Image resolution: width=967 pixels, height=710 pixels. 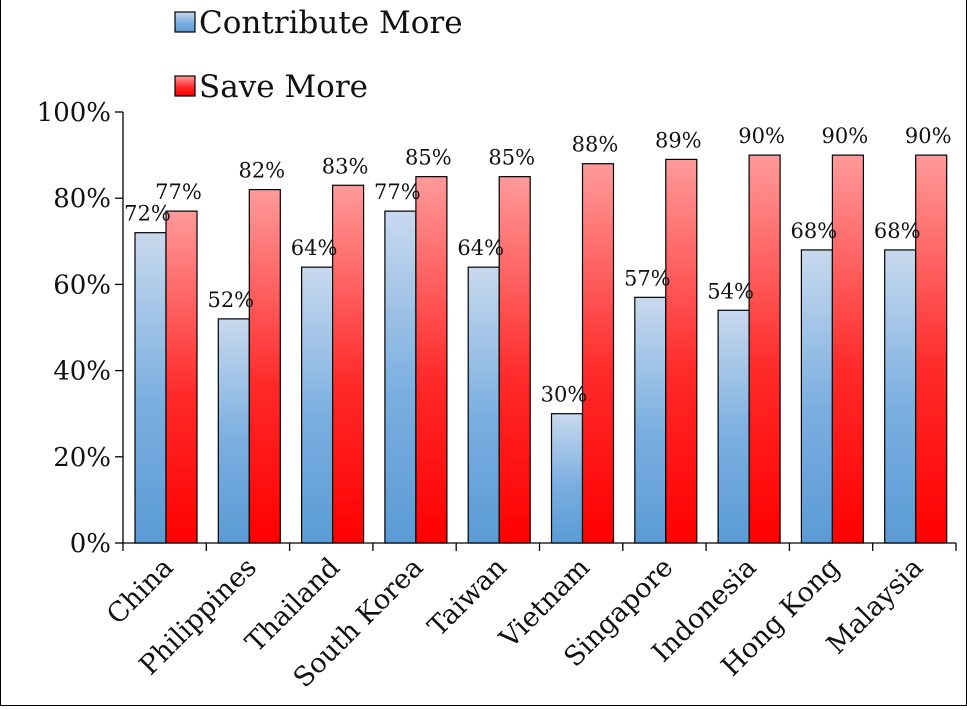 What do you see at coordinates (90, 544) in the screenshot?
I see `y-tick-label: 0%` at bounding box center [90, 544].